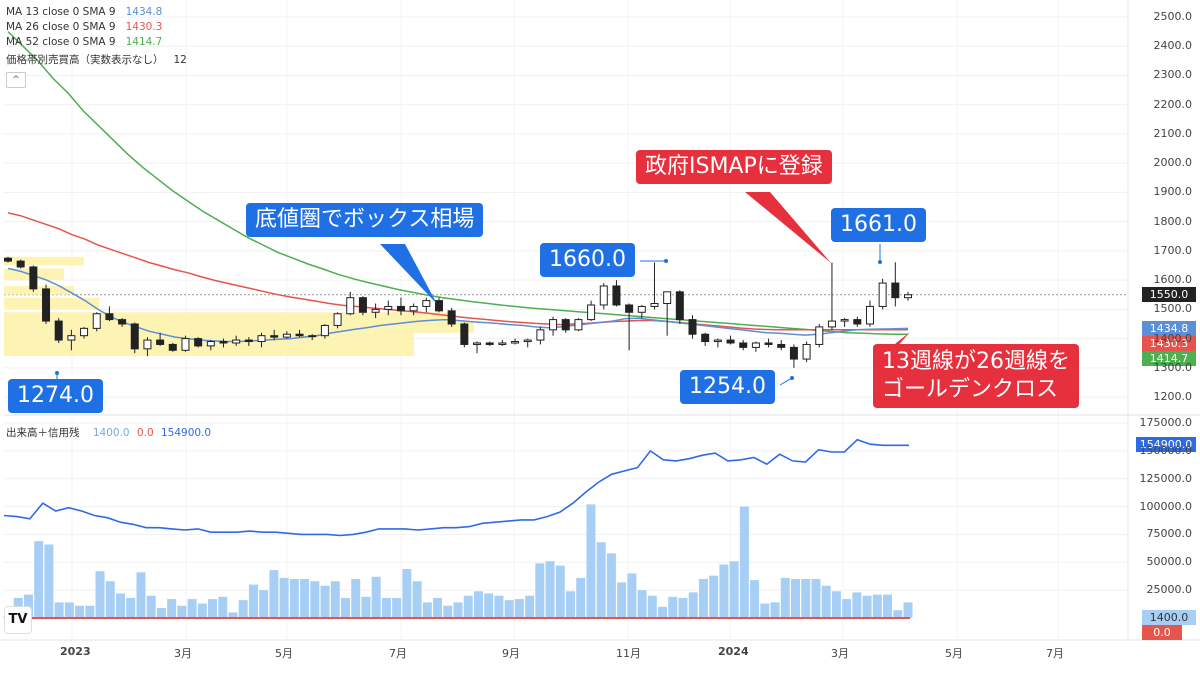 The width and height of the screenshot is (1200, 677). Describe the element at coordinates (1173, 338) in the screenshot. I see `price-tick-label: 1400.0` at that location.